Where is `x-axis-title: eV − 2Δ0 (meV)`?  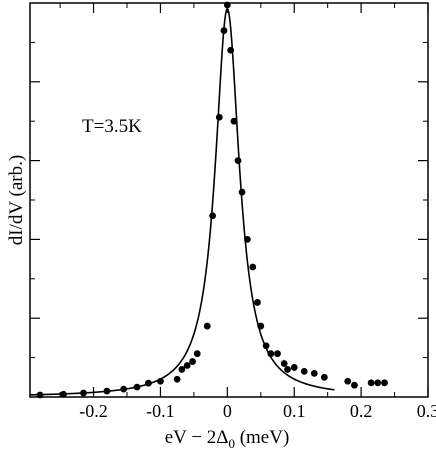 x-axis-title: eV − 2Δ0 (meV) is located at coordinates (227, 438).